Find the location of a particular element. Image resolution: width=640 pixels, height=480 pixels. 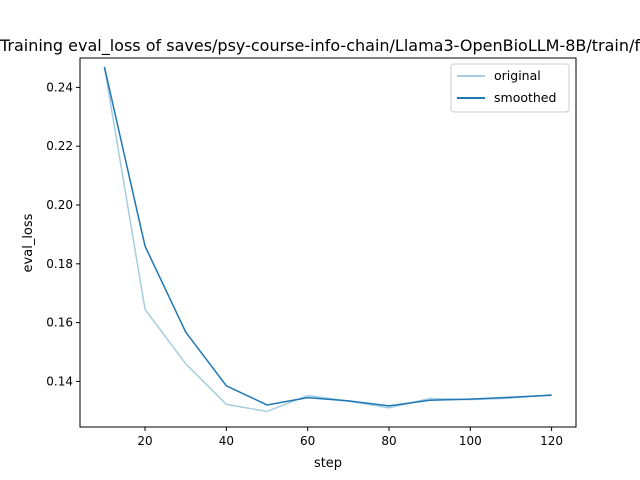

x-tick-label: 100 is located at coordinates (470, 441).